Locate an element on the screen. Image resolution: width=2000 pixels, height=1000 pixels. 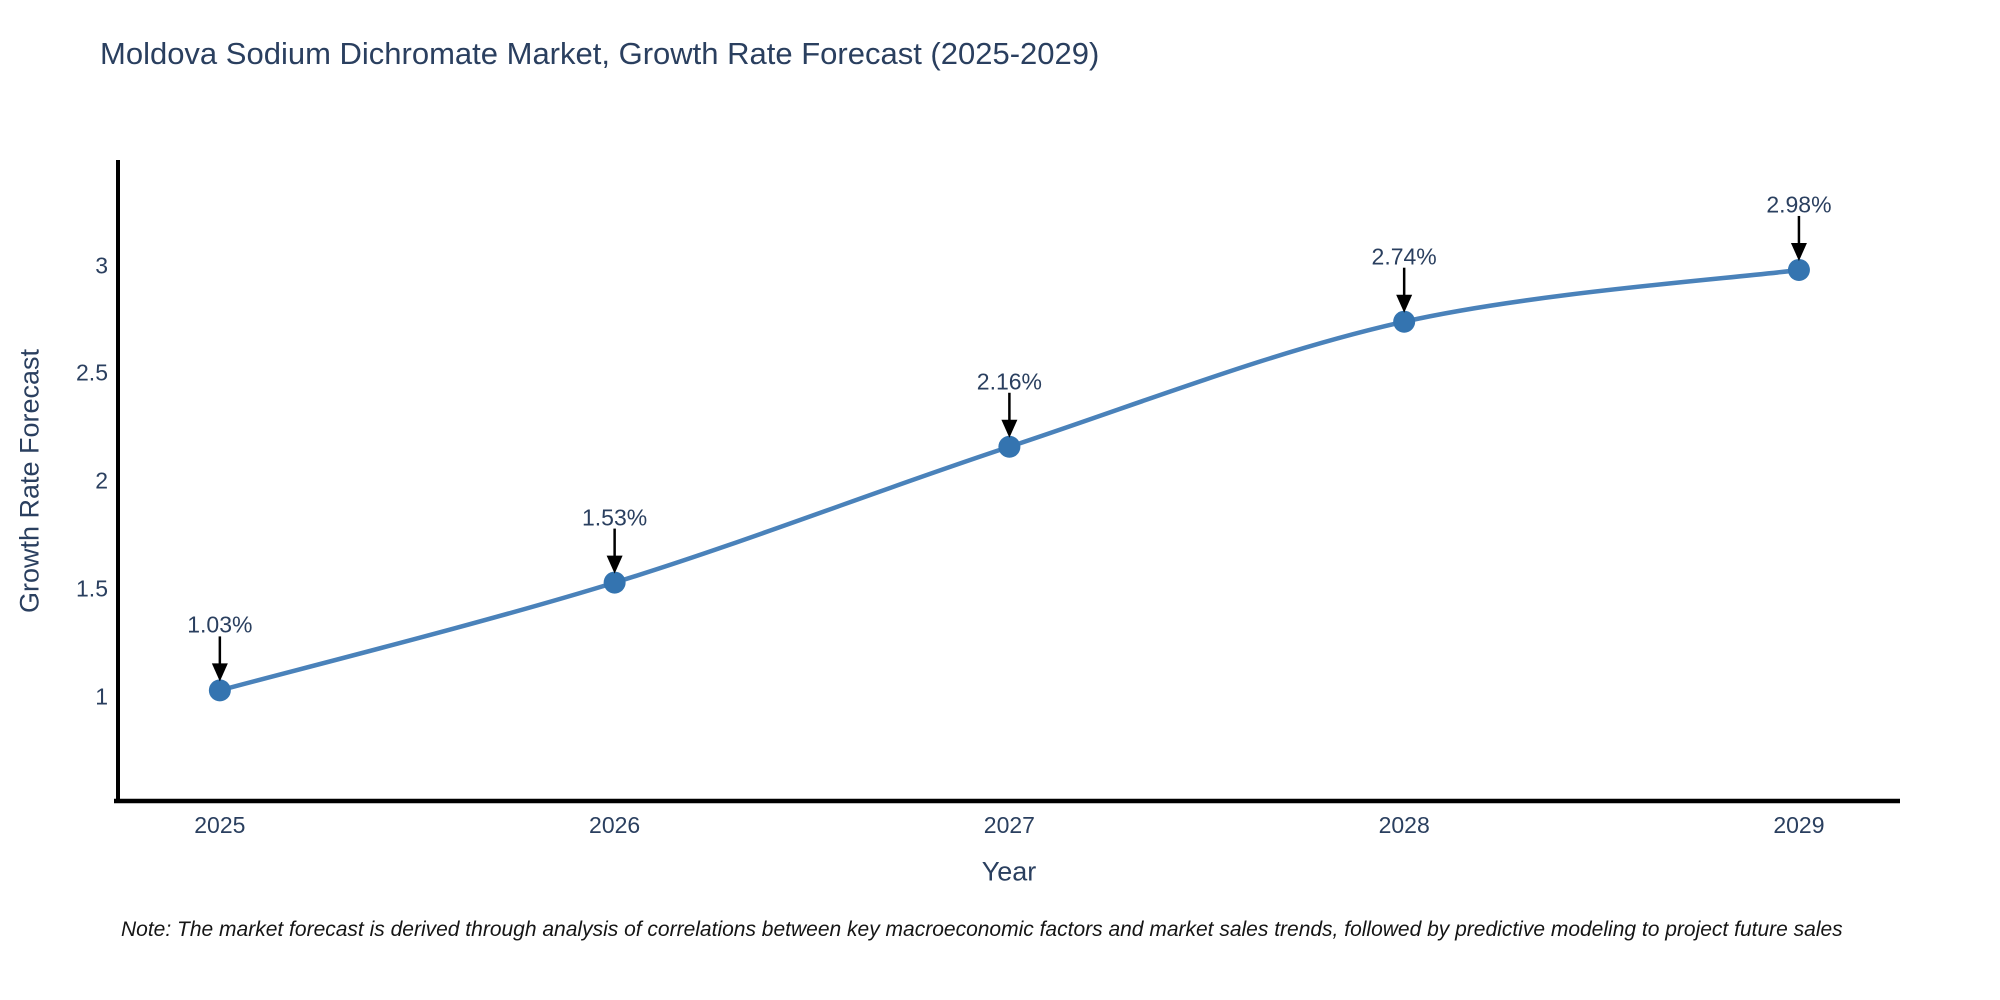
data-point-2025 is located at coordinates (219, 690).